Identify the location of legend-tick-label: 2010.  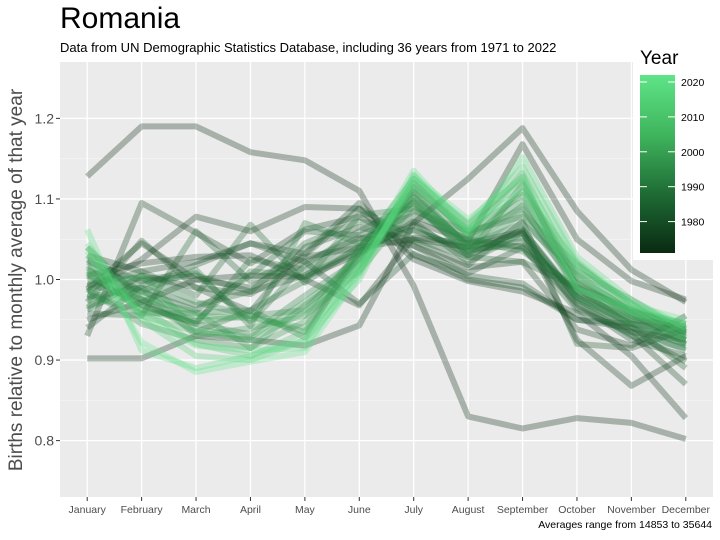
(693, 118).